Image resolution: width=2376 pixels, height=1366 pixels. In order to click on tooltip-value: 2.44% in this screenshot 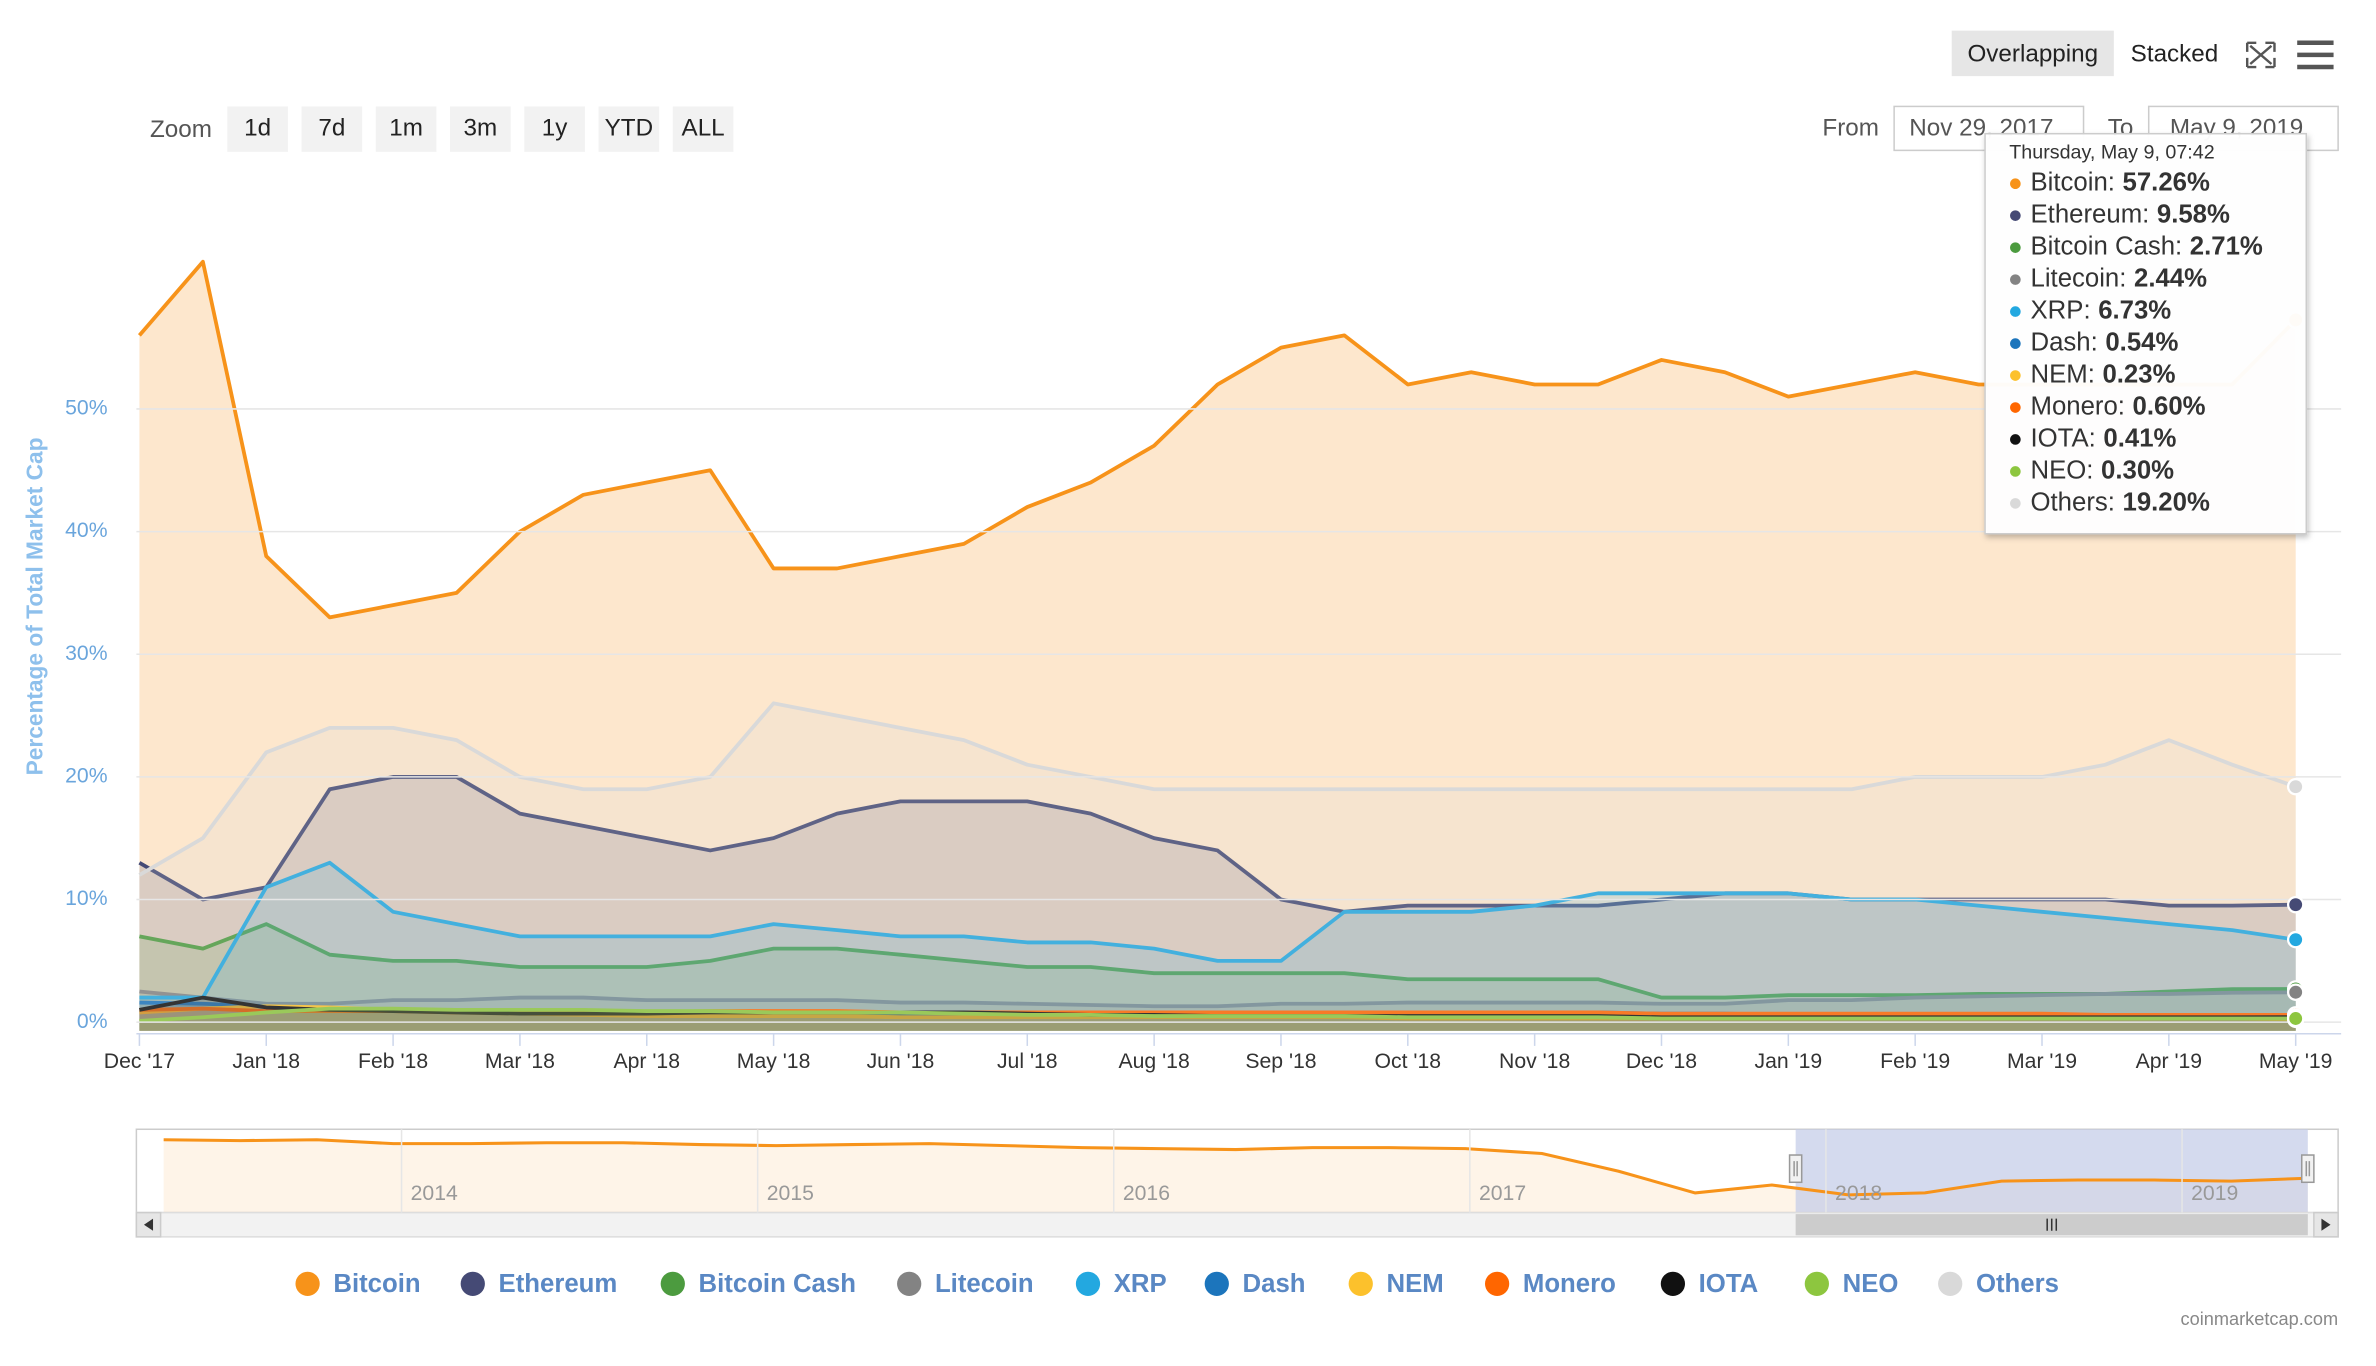, I will do `click(2170, 278)`.